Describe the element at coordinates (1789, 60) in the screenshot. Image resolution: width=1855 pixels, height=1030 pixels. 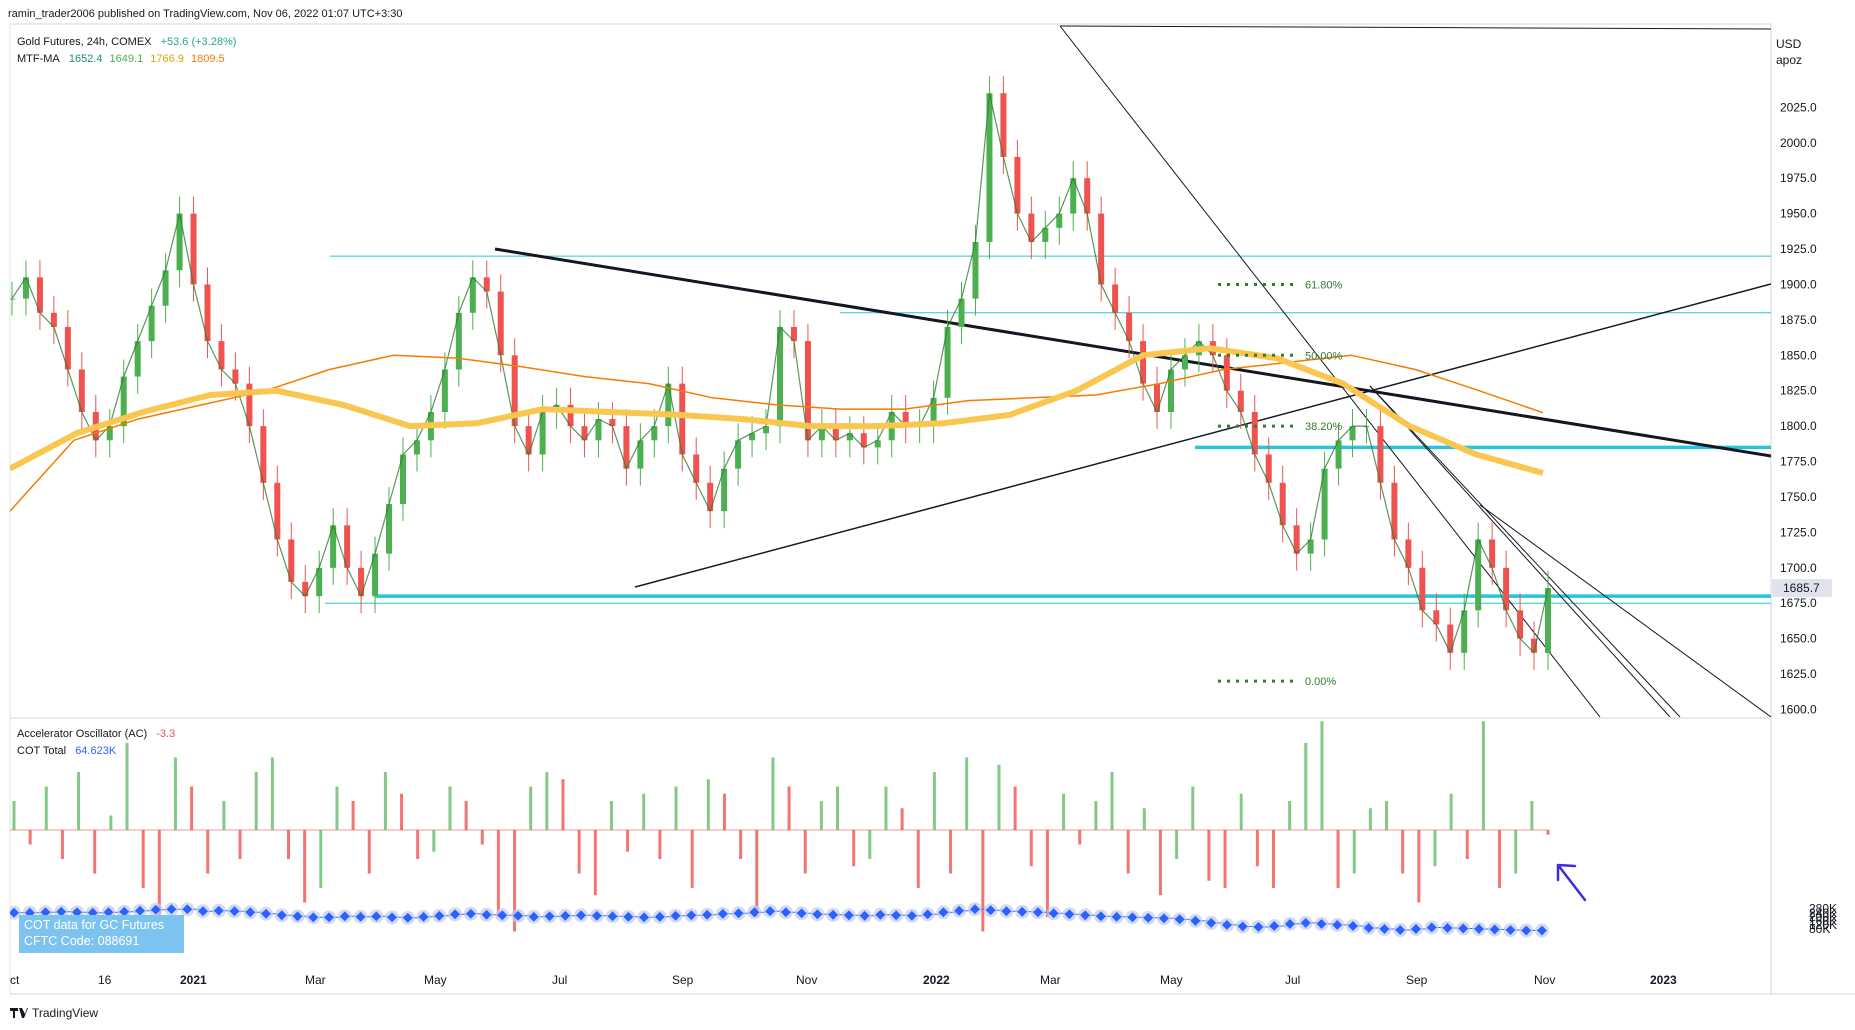
I see `scale-mode: apoz` at that location.